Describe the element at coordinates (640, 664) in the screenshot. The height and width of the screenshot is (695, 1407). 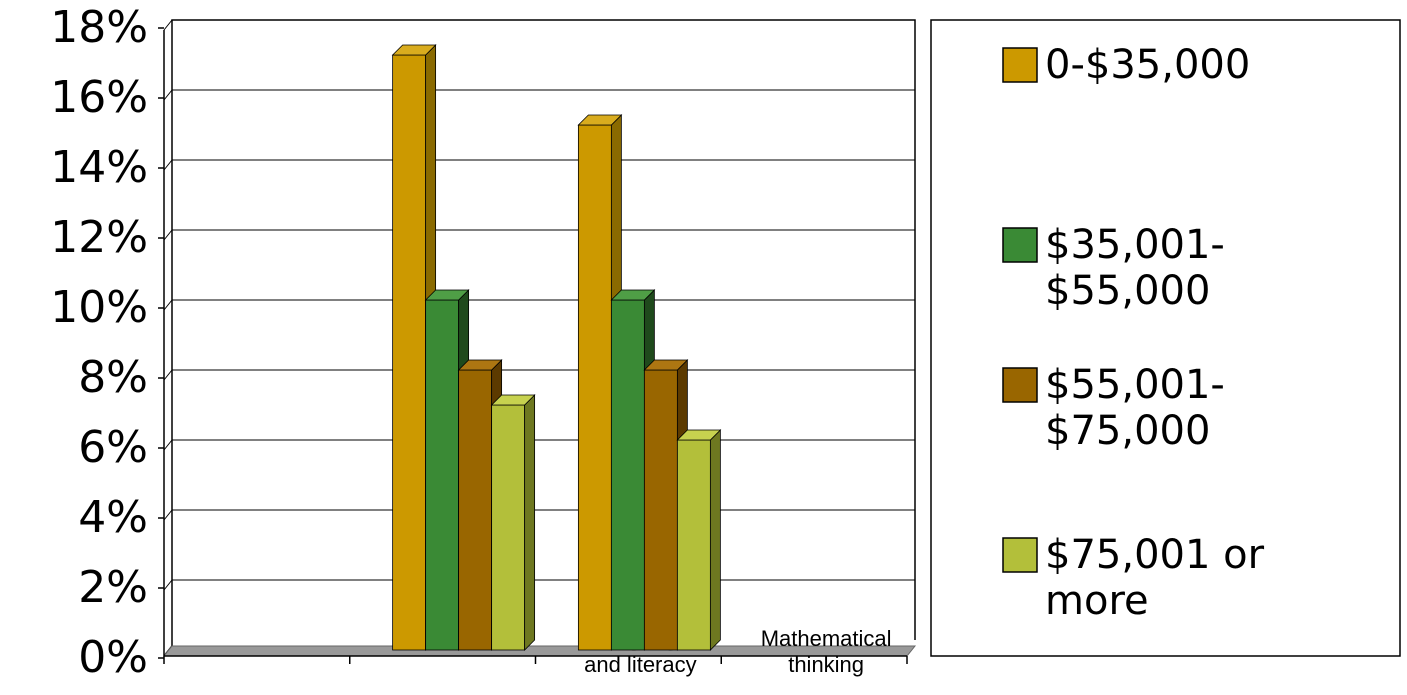
I see `x-tick-label: and literacy` at that location.